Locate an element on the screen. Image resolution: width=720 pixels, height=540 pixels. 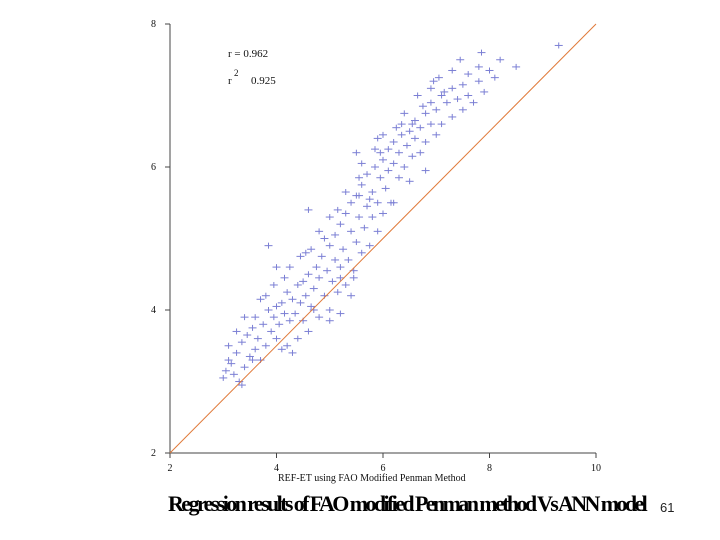
y-tick-label: 8 is located at coordinates (153, 24).